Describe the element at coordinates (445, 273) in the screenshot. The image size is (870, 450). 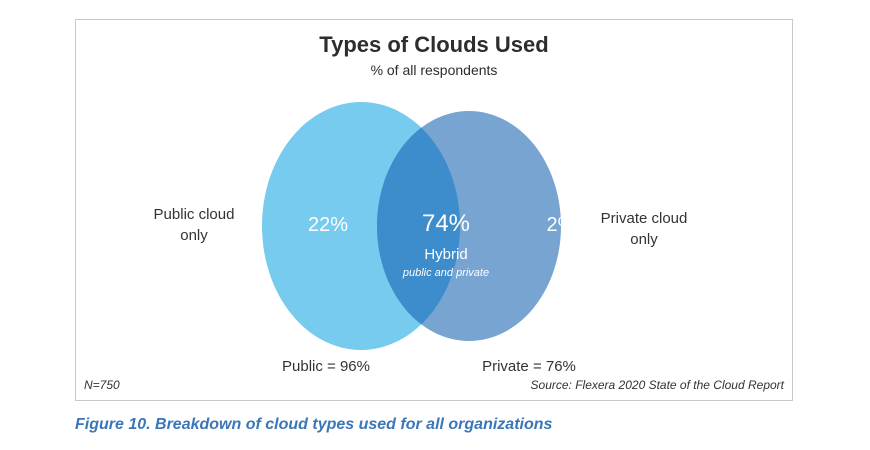
I see `hybrid-sublabel: public and private` at that location.